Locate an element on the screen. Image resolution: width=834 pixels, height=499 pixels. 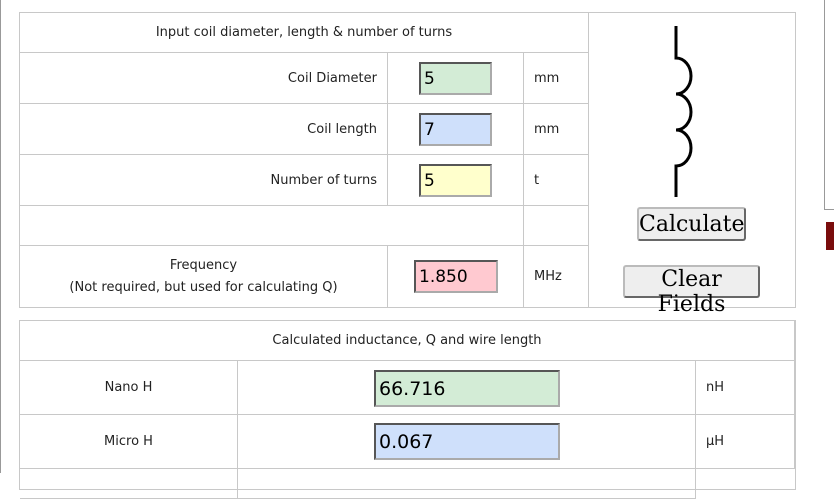
row-label: Number of turns is located at coordinates (204, 180).